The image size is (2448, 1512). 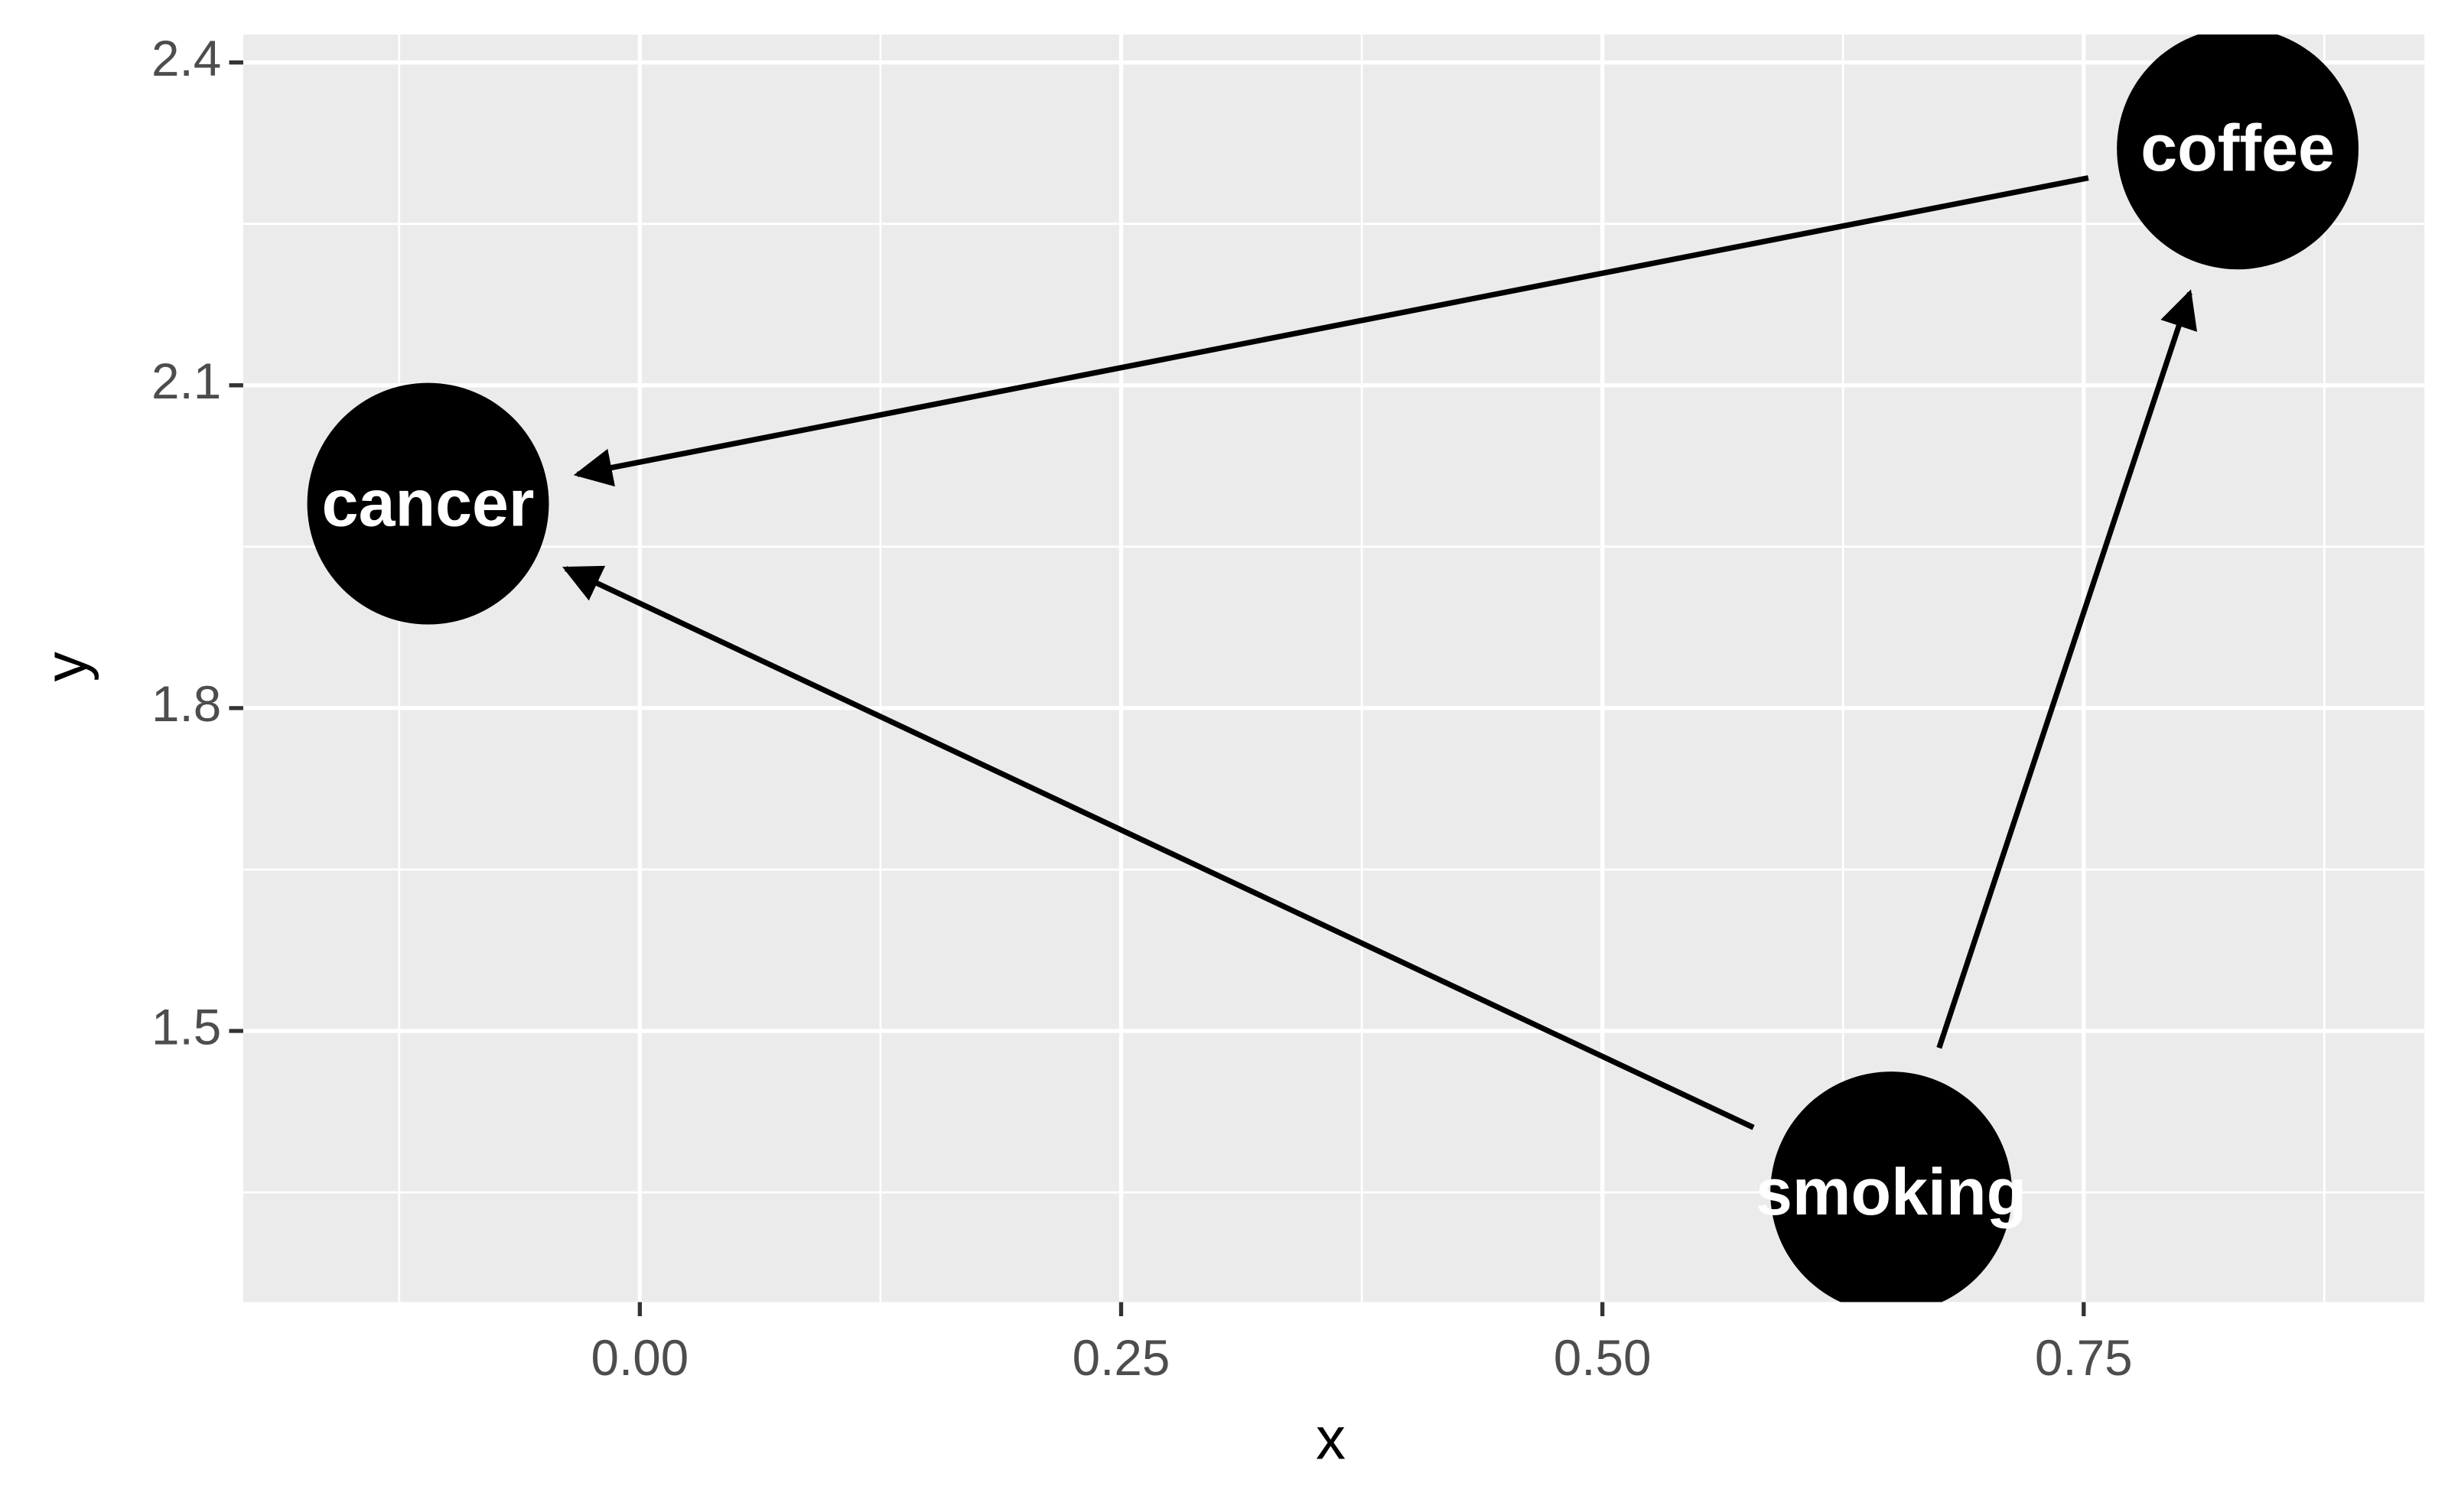 I want to click on x-tick-label: 0.75, so click(x=2084, y=1358).